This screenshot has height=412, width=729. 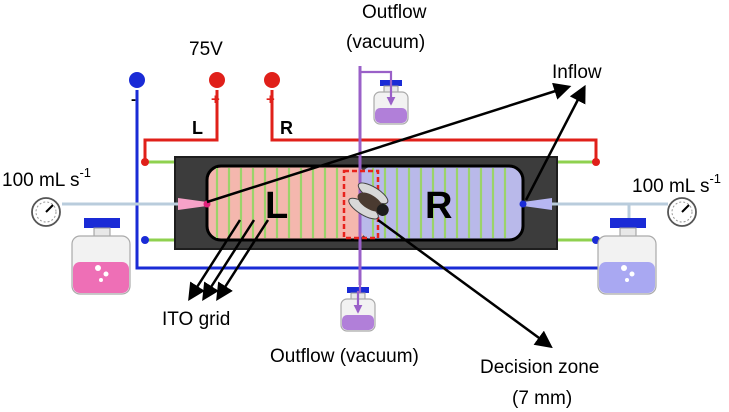 I want to click on decision-zone-line2: (7 mm), so click(x=542, y=398).